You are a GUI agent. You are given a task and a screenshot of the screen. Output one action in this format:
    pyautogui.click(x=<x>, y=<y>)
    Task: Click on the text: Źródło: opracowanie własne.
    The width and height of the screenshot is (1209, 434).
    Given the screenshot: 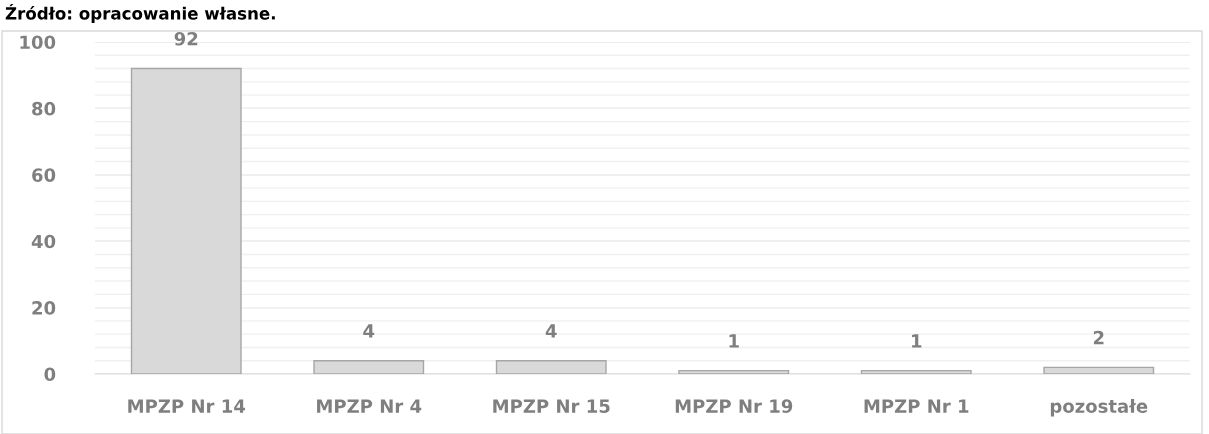 What is the action you would take?
    pyautogui.click(x=140, y=13)
    